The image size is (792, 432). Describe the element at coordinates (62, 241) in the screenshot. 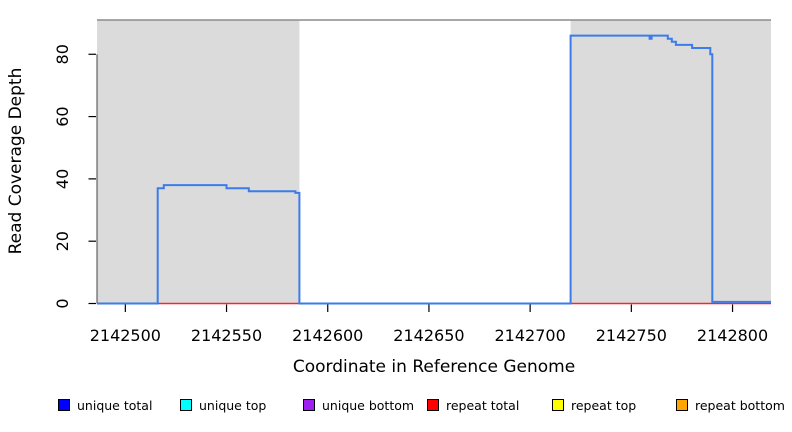

I see `y-tick-label: 20` at that location.